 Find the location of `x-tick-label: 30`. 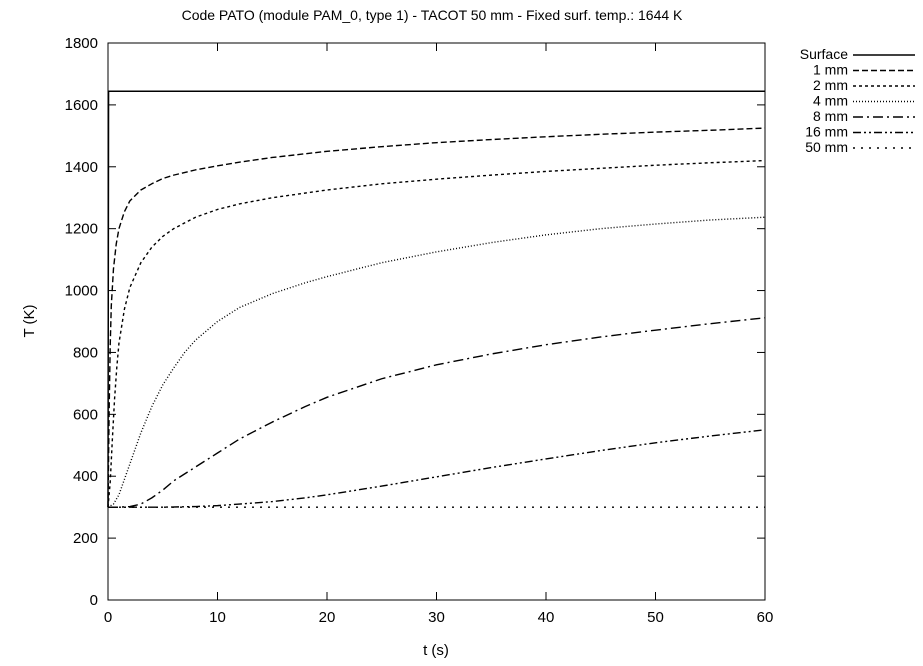

x-tick-label: 30 is located at coordinates (436, 617).